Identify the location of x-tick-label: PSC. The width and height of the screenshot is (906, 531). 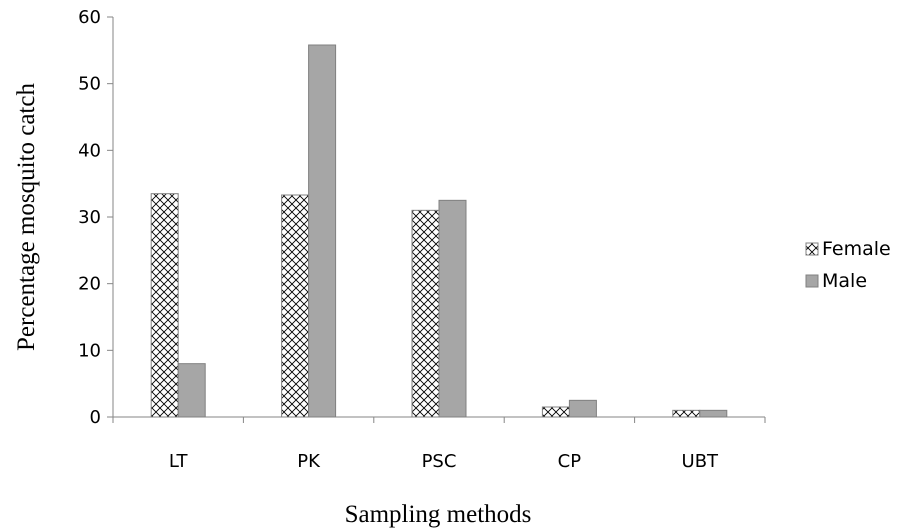
(439, 461).